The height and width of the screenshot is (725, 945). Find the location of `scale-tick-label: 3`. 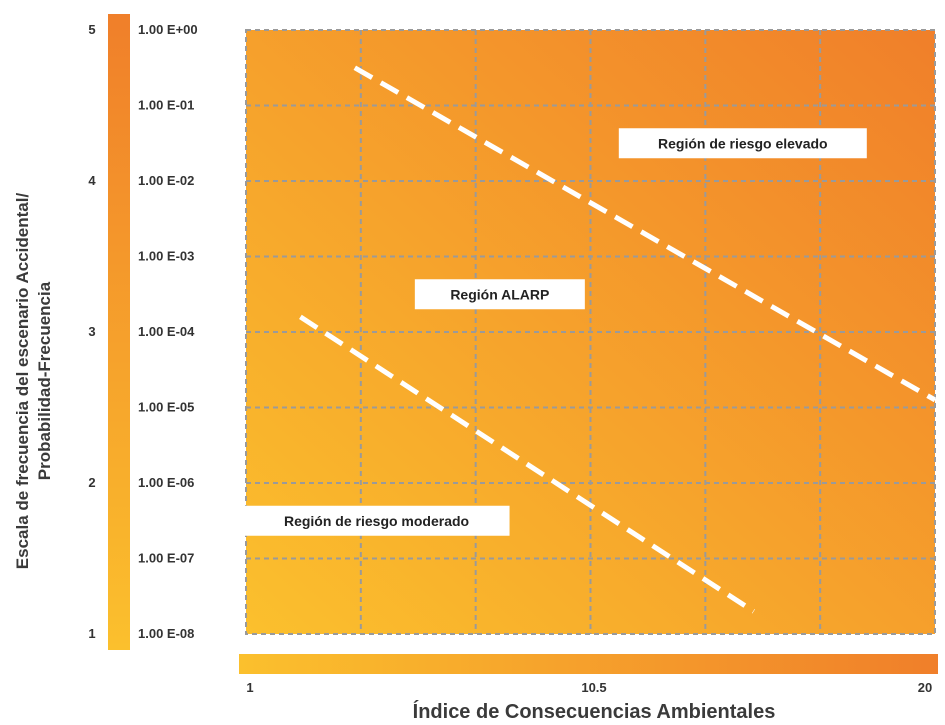

scale-tick-label: 3 is located at coordinates (91, 331).